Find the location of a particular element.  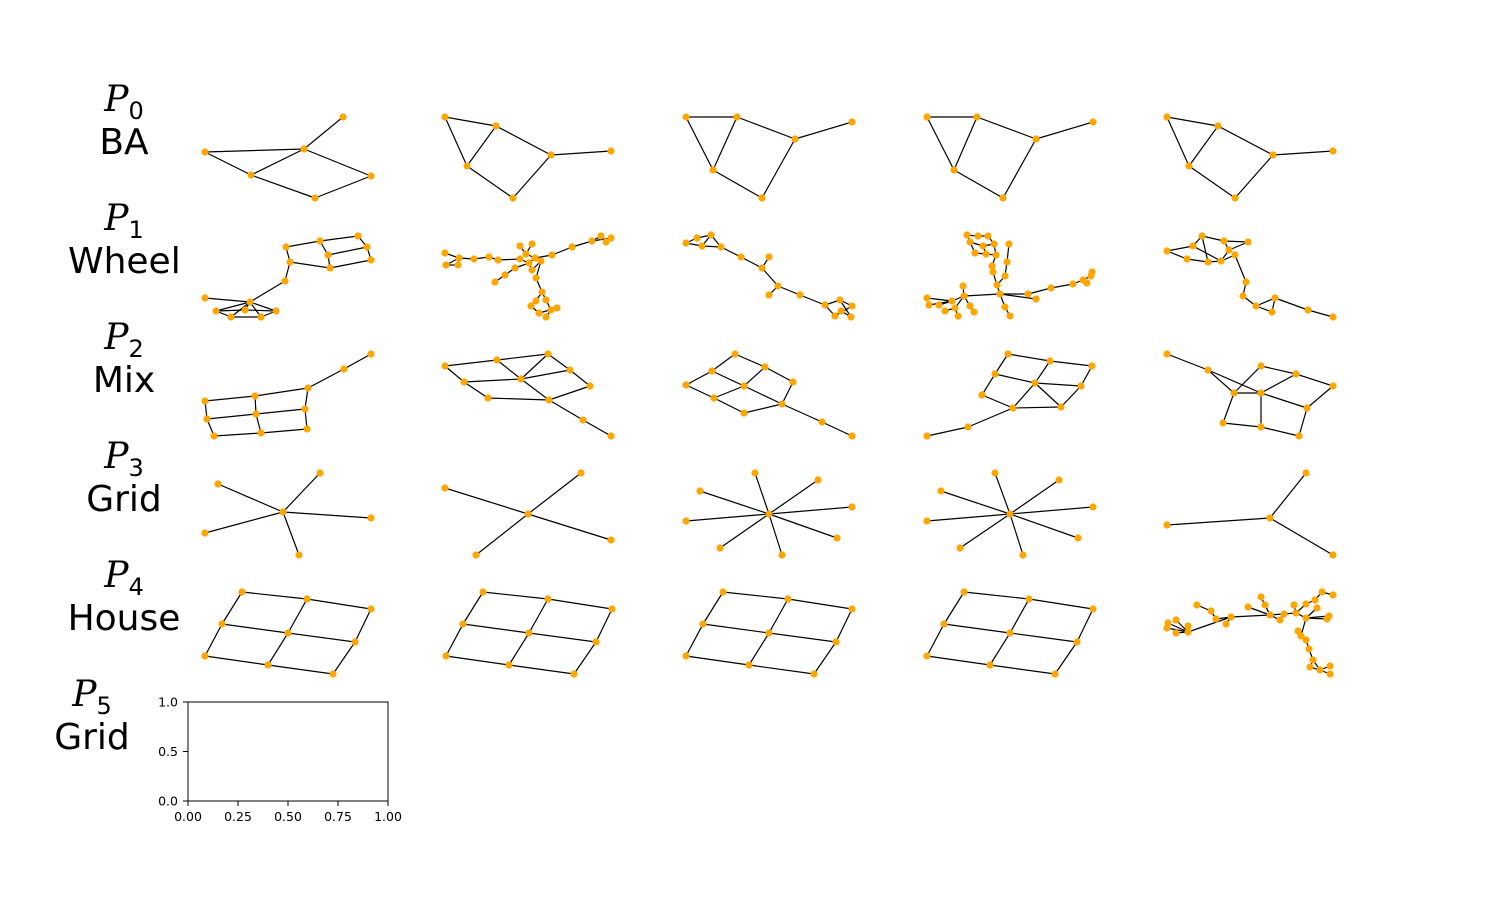

graph-p0-c0-node is located at coordinates (315, 198).